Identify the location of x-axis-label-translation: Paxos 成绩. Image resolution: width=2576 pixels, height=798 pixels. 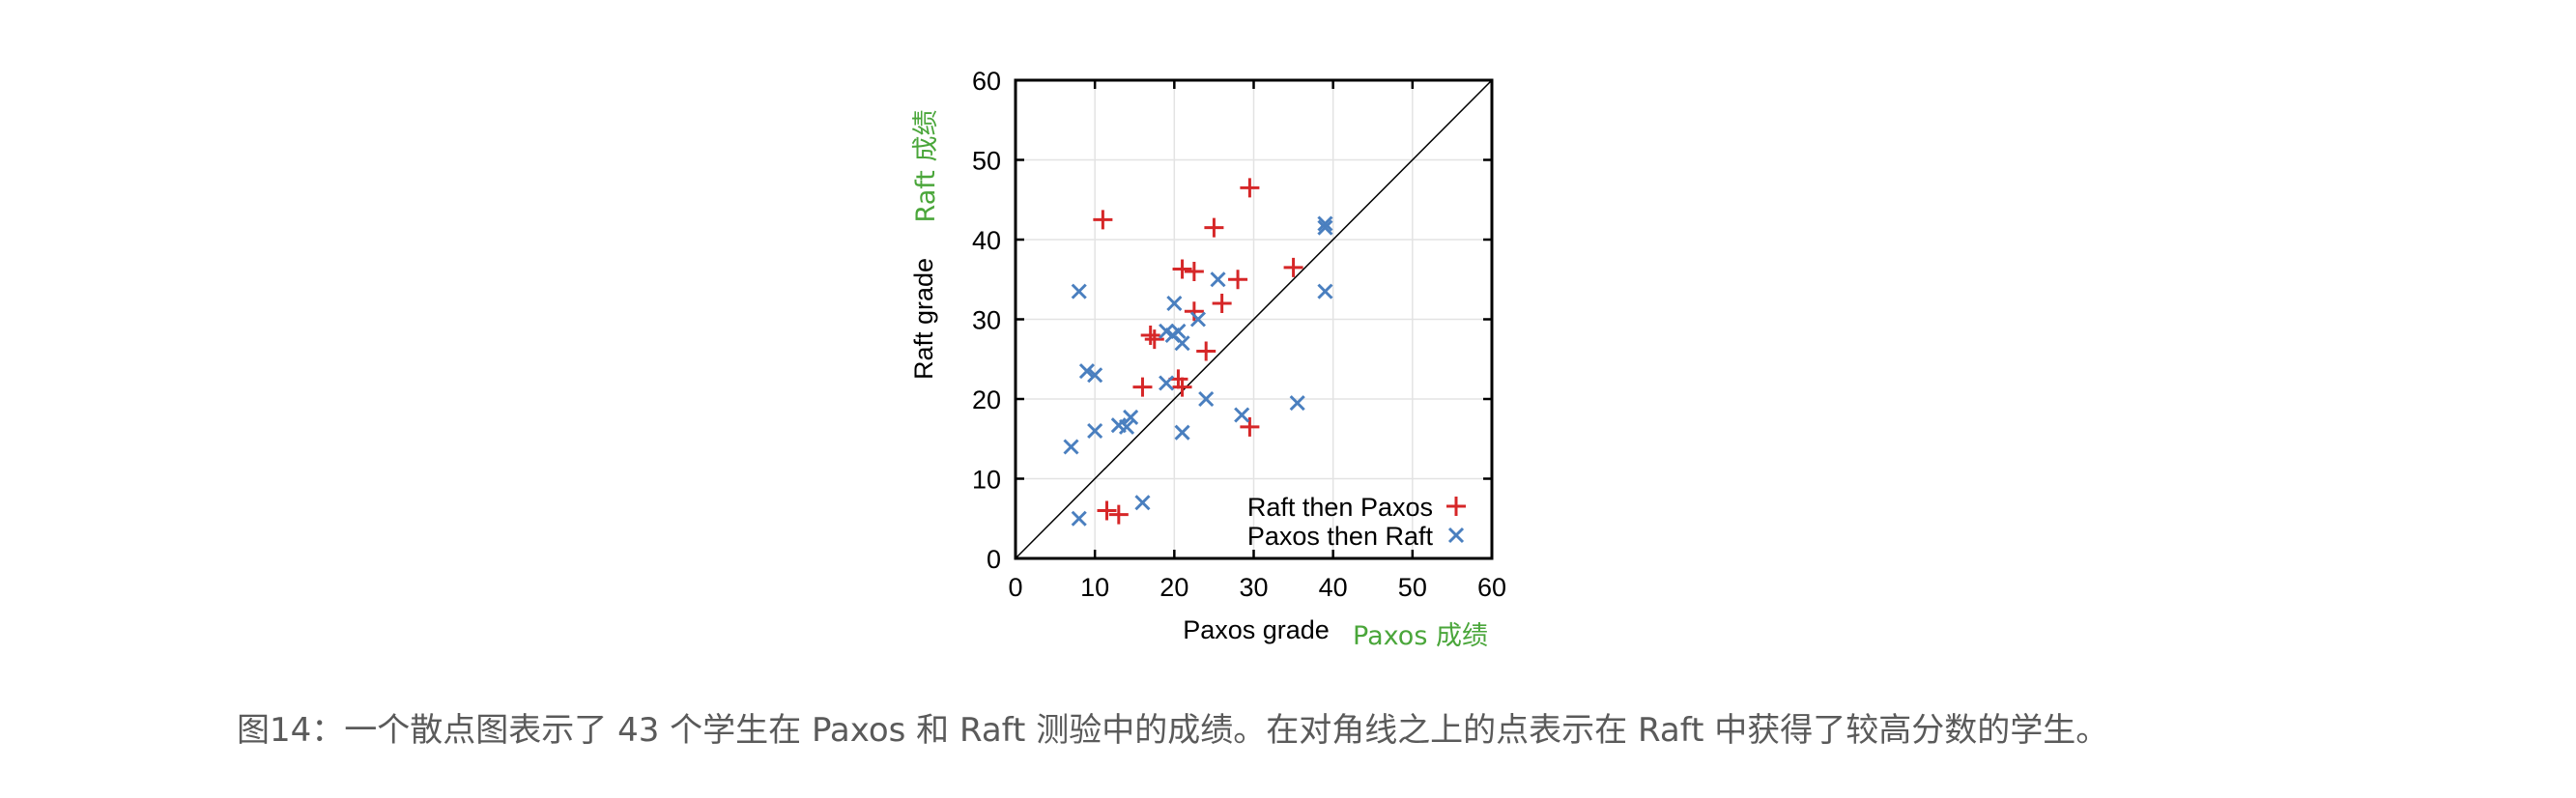
(1421, 636).